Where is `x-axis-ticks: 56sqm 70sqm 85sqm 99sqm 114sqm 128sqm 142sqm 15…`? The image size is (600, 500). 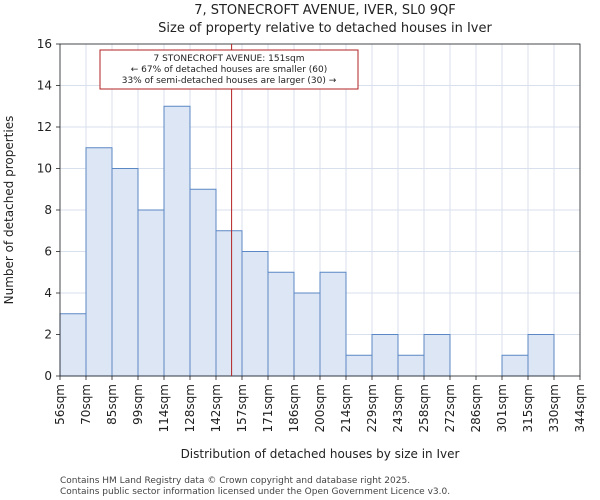
x-axis-ticks: 56sqm 70sqm 85sqm 99sqm 114sqm 128sqm 142sqm 15… is located at coordinates (320, 404).